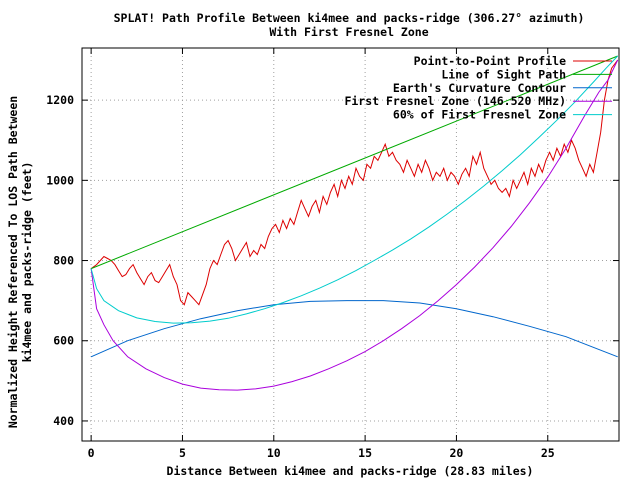 The image size is (640, 480). Describe the element at coordinates (60, 180) in the screenshot. I see `y-tick-label: 1000` at that location.